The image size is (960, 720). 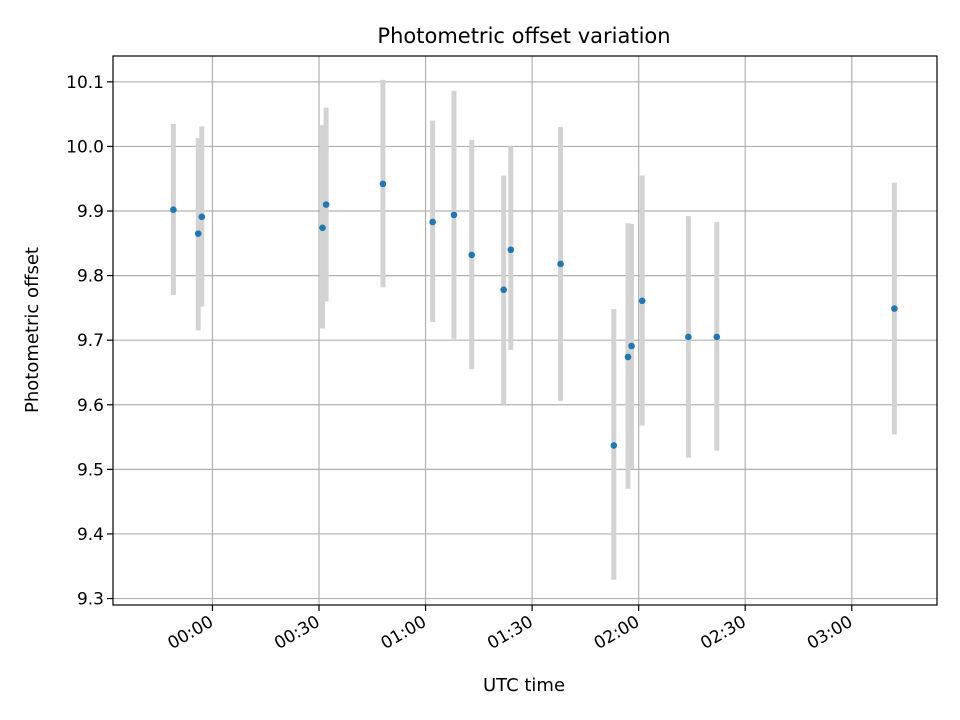 I want to click on y-tick-label: 9.3, so click(x=90, y=600).